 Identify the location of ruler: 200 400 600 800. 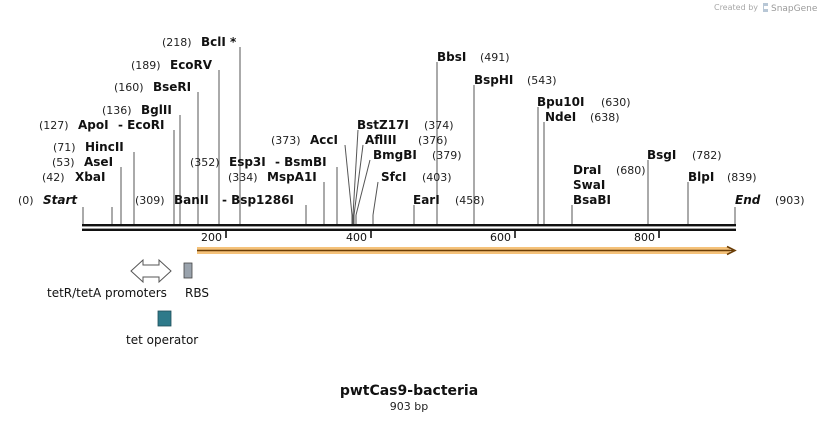
(430, 236).